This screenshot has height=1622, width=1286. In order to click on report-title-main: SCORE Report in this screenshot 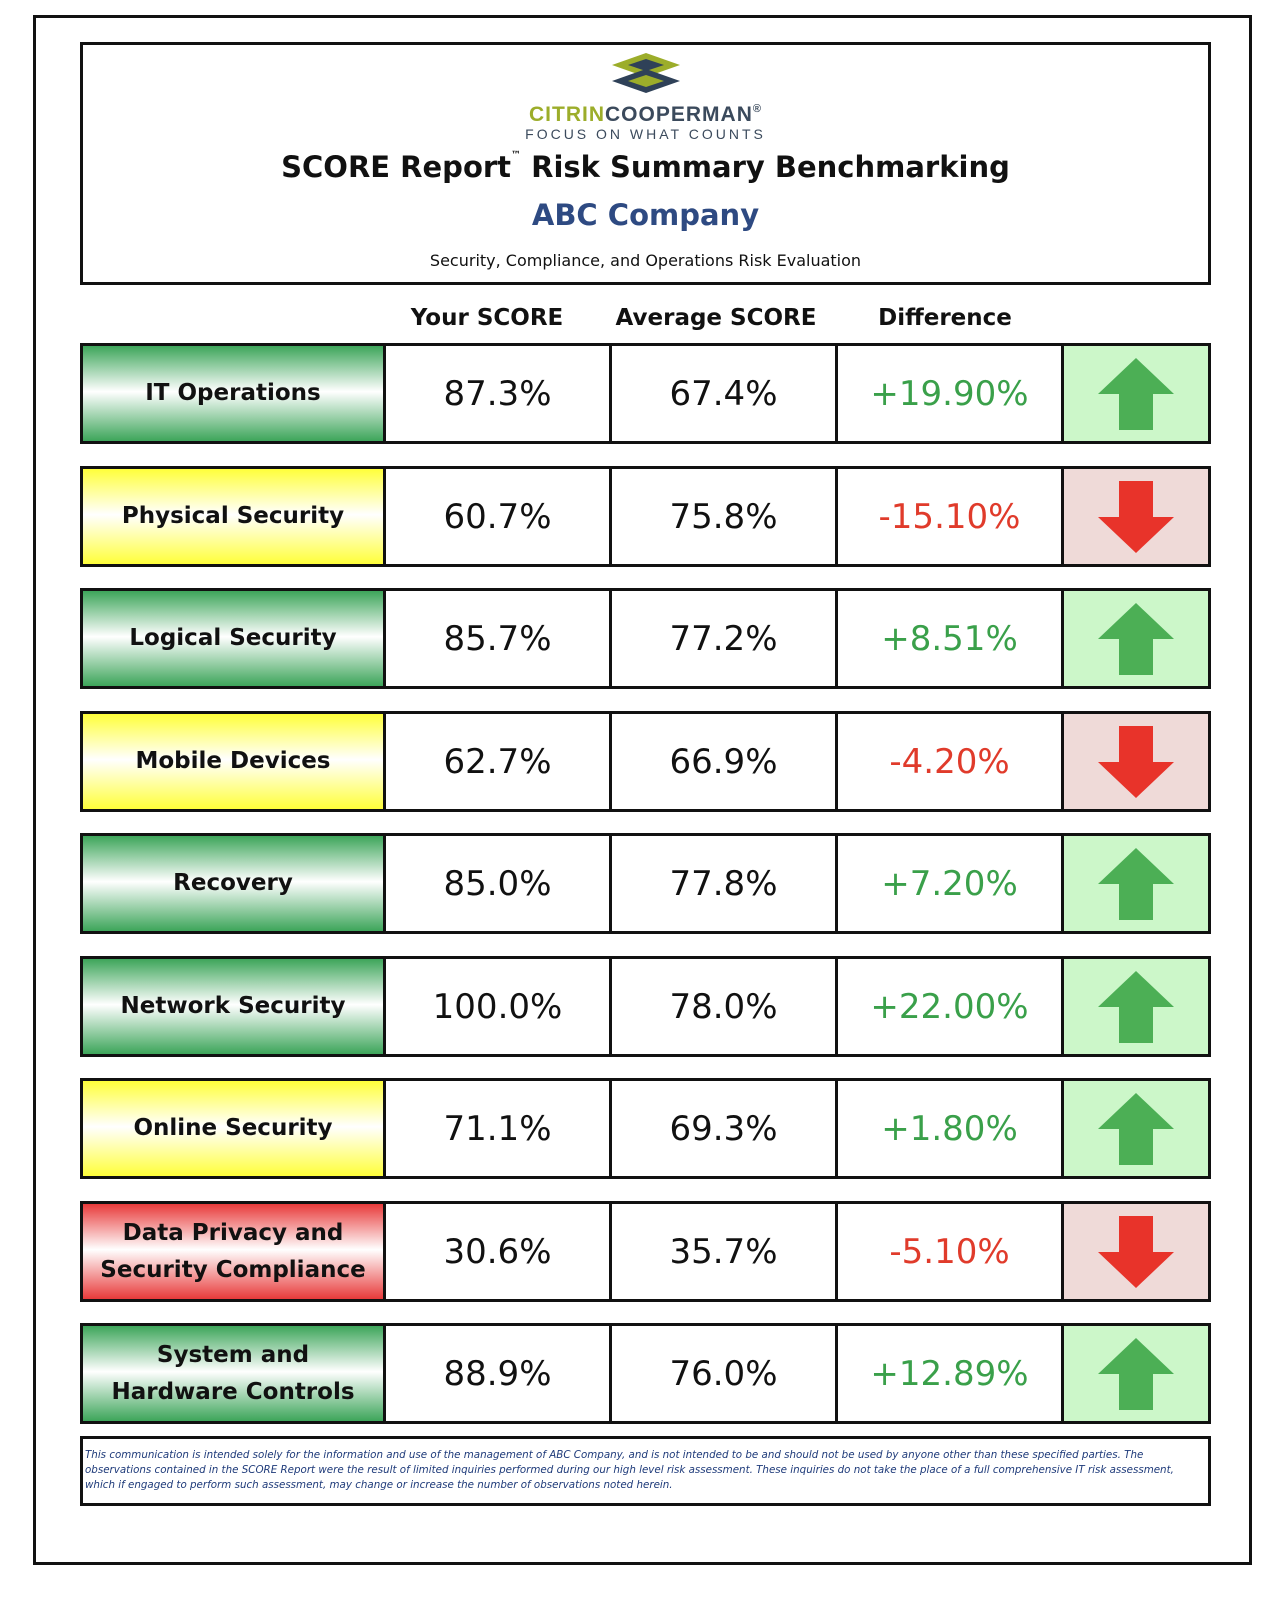, I will do `click(396, 167)`.